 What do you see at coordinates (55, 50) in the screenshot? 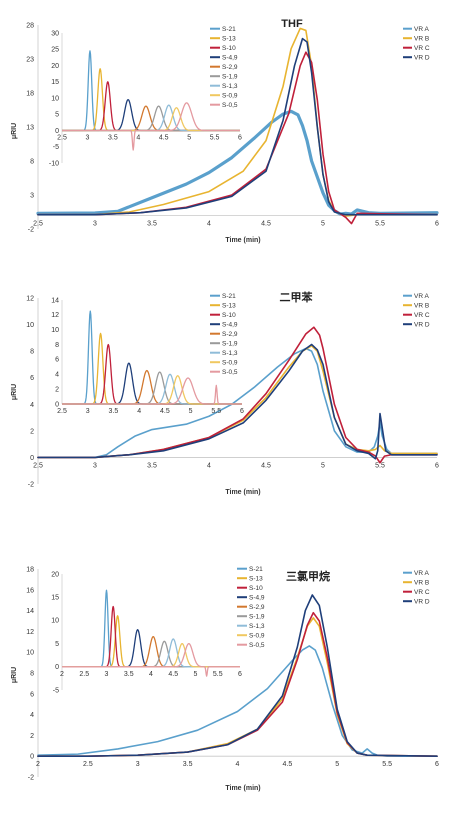
I see `inset-y-tick-label: 25` at bounding box center [55, 50].